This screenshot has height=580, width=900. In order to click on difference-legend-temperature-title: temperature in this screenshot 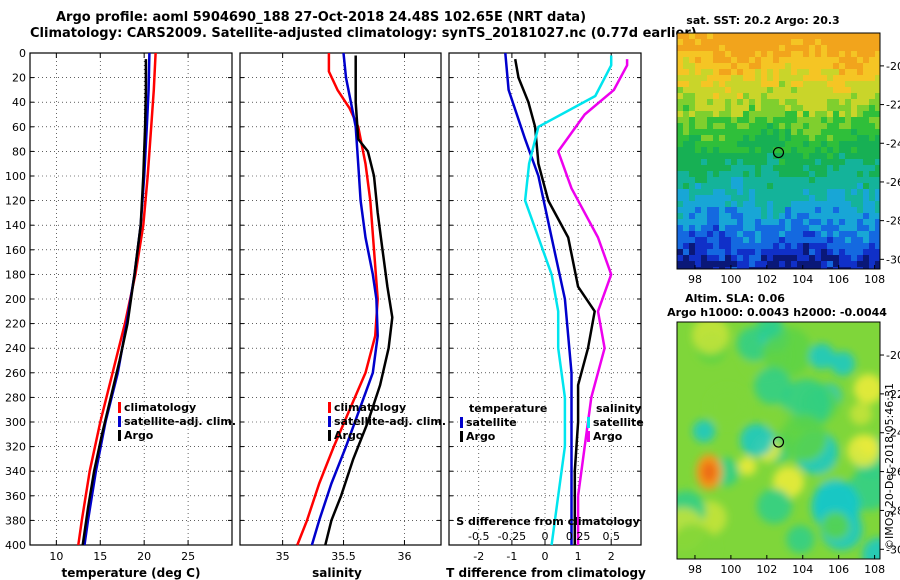, I will do `click(508, 408)`.